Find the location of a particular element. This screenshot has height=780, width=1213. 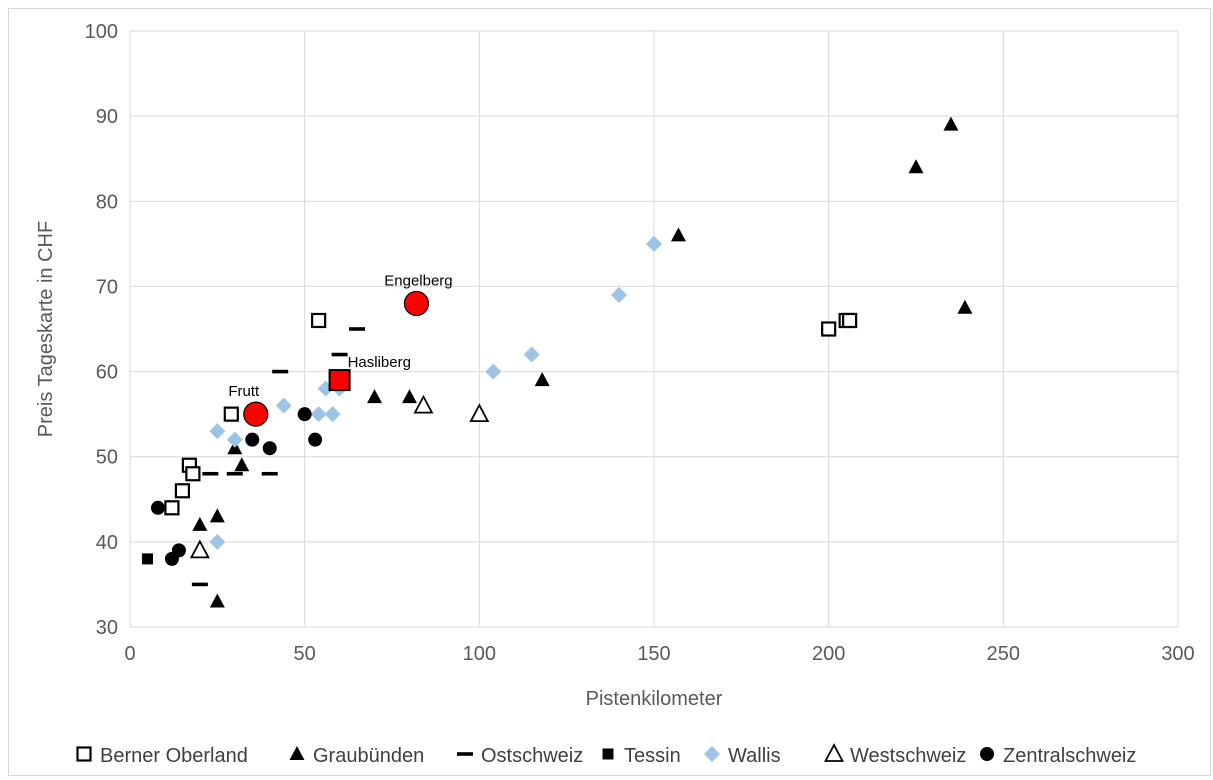

x-tick-label: 100 is located at coordinates (479, 654).